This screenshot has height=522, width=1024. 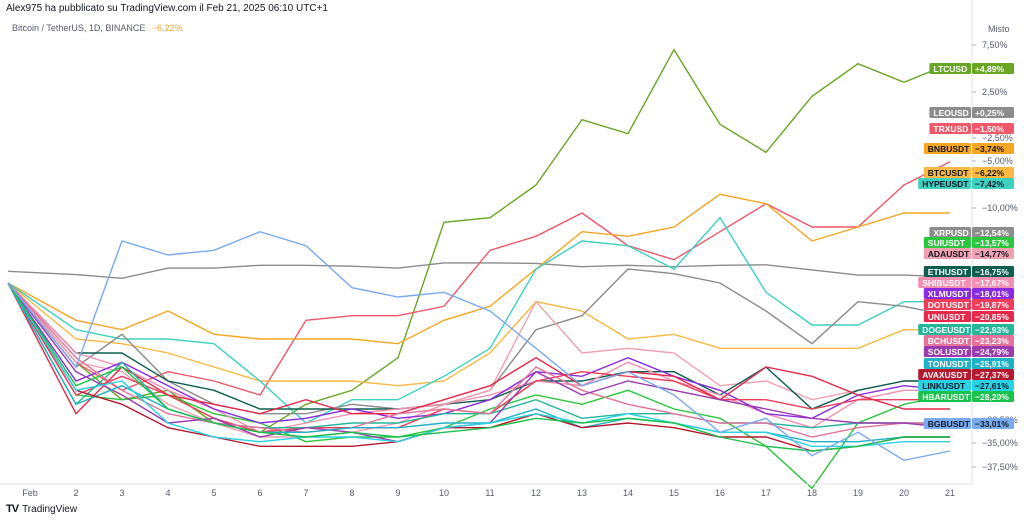 I want to click on tag-btcusdt: BTCUSDT −6,22%, so click(x=968, y=172).